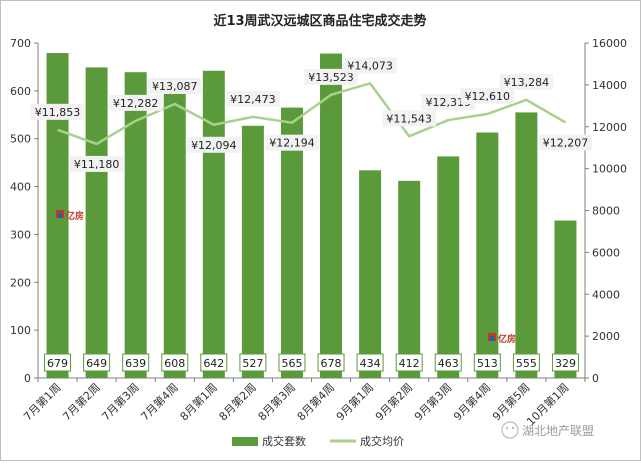 The width and height of the screenshot is (641, 465). Describe the element at coordinates (609, 169) in the screenshot. I see `y-right-tick-label: 10000` at that location.